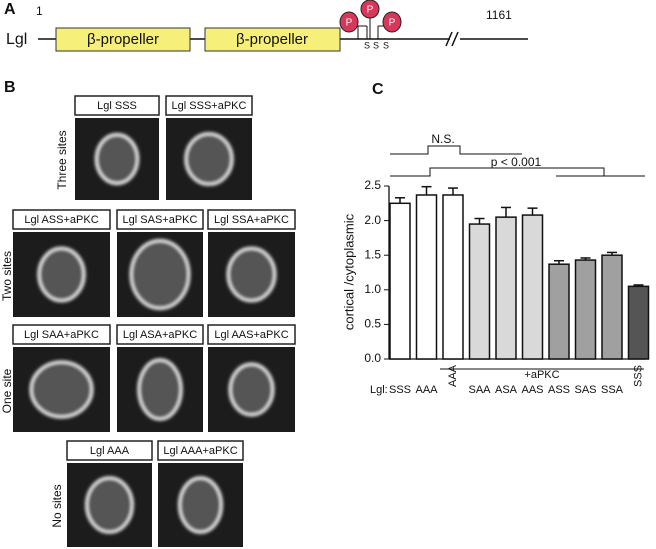 The image size is (656, 549). Describe the element at coordinates (442, 139) in the screenshot. I see `annotation: N.S.` at that location.